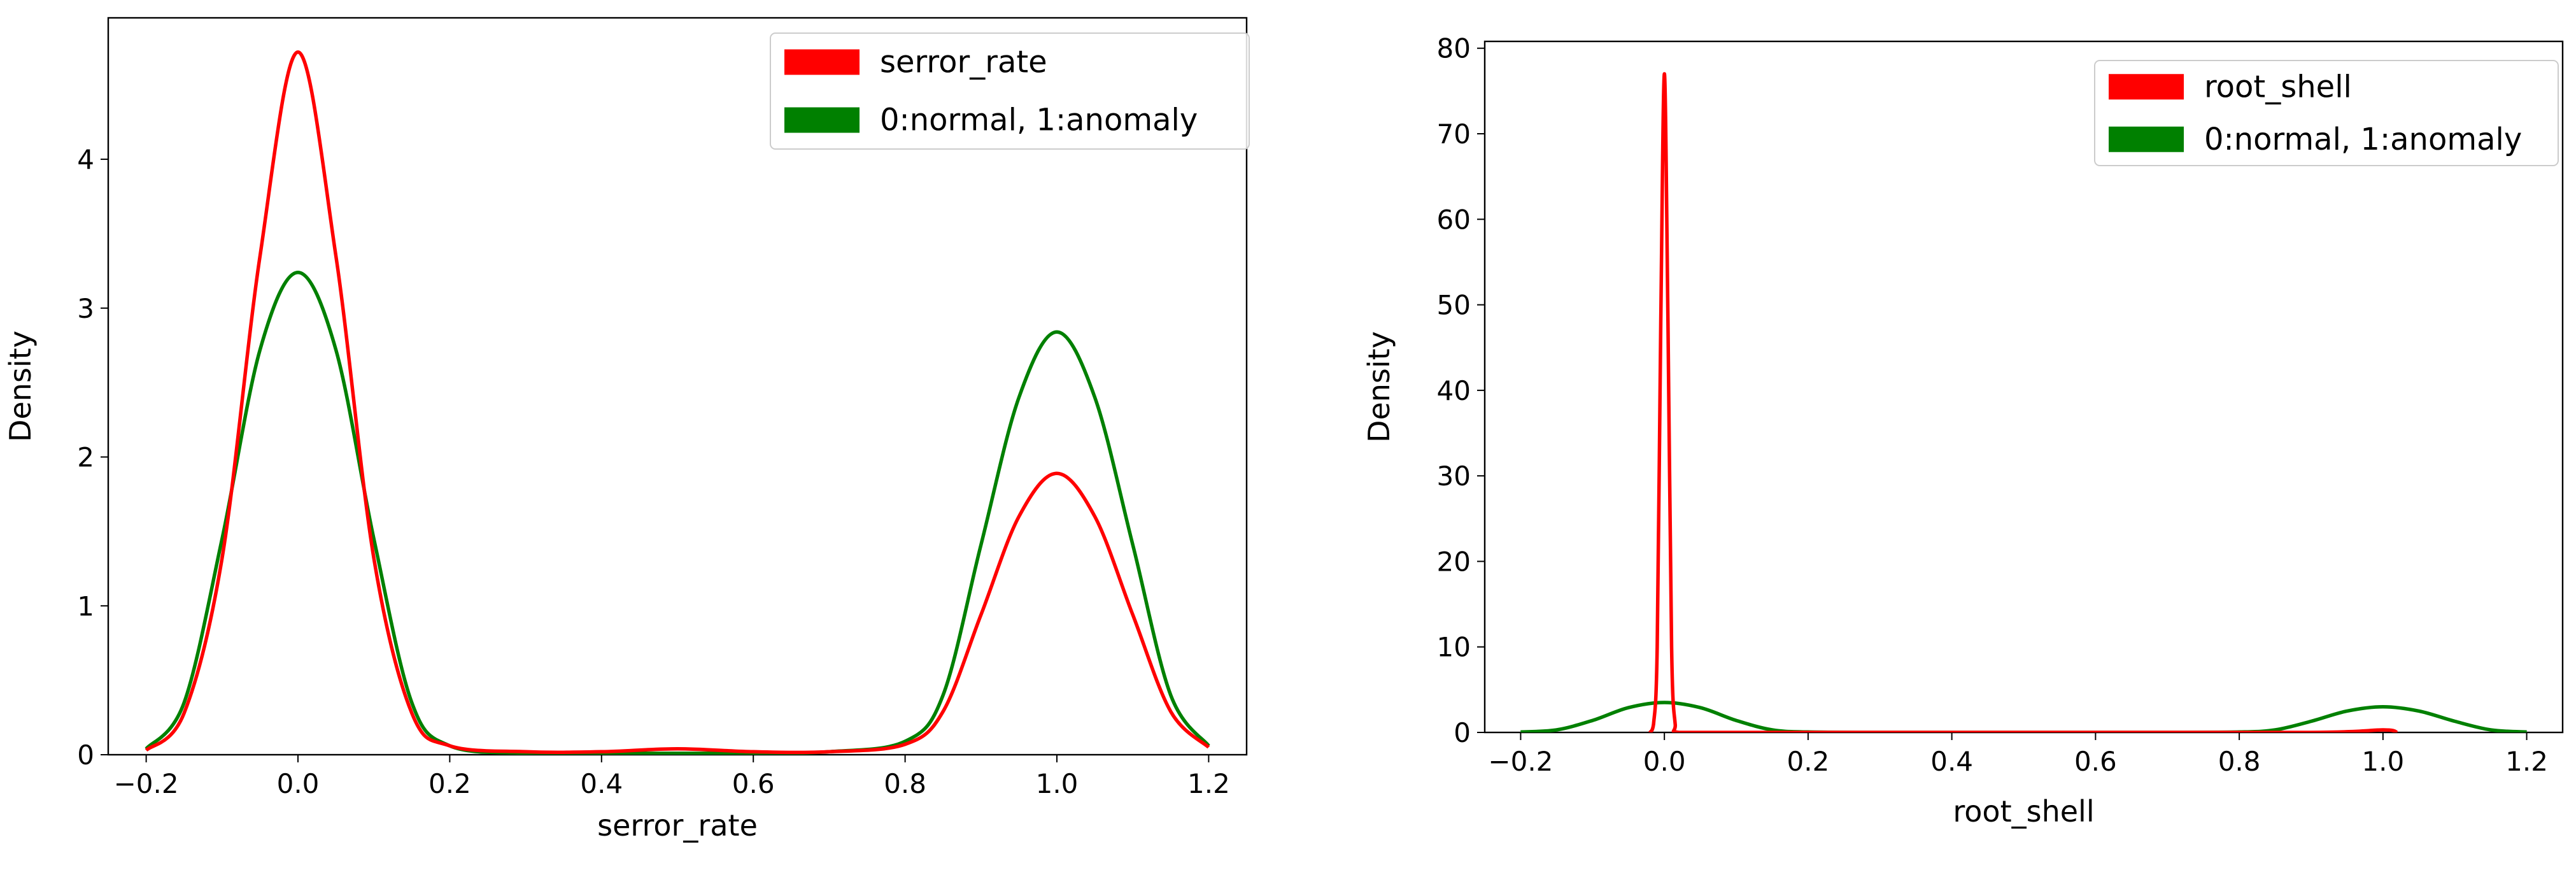 The height and width of the screenshot is (870, 2576). Describe the element at coordinates (85, 606) in the screenshot. I see `y-tick-label: 1` at that location.